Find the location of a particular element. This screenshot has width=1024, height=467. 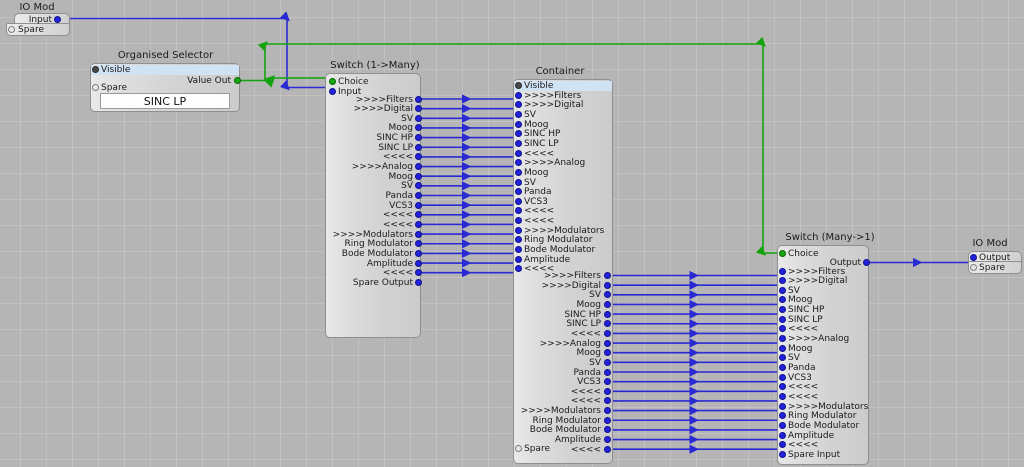

selector-port-spare is located at coordinates (95, 87).